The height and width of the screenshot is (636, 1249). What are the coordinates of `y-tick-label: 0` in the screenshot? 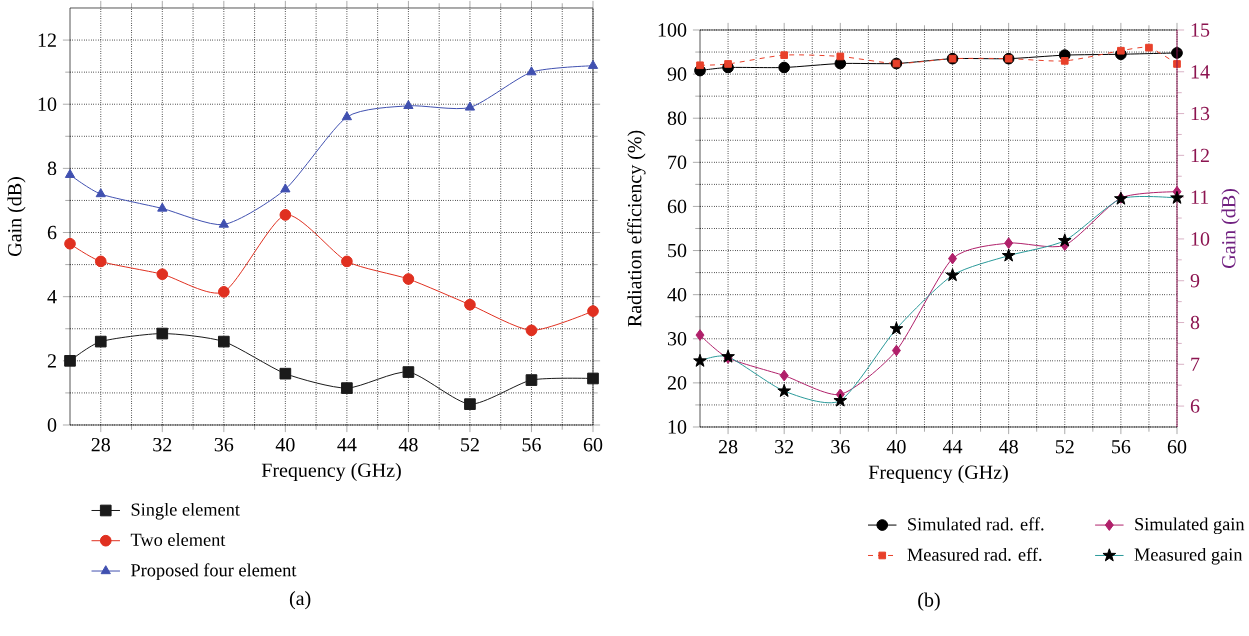 It's located at (52, 425).